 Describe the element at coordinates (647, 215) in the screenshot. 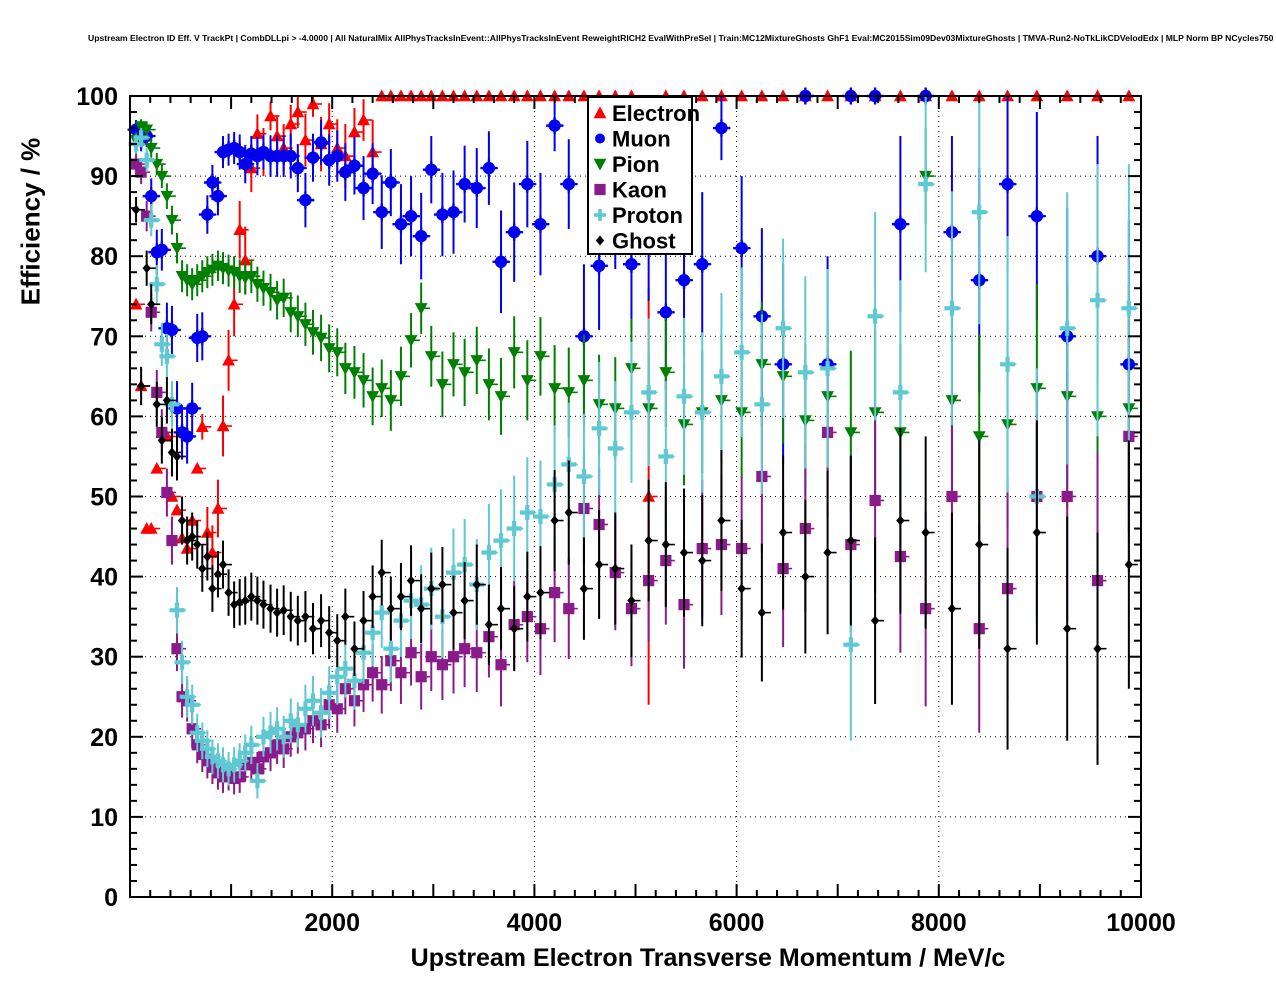

I see `legend-label: Proton` at that location.